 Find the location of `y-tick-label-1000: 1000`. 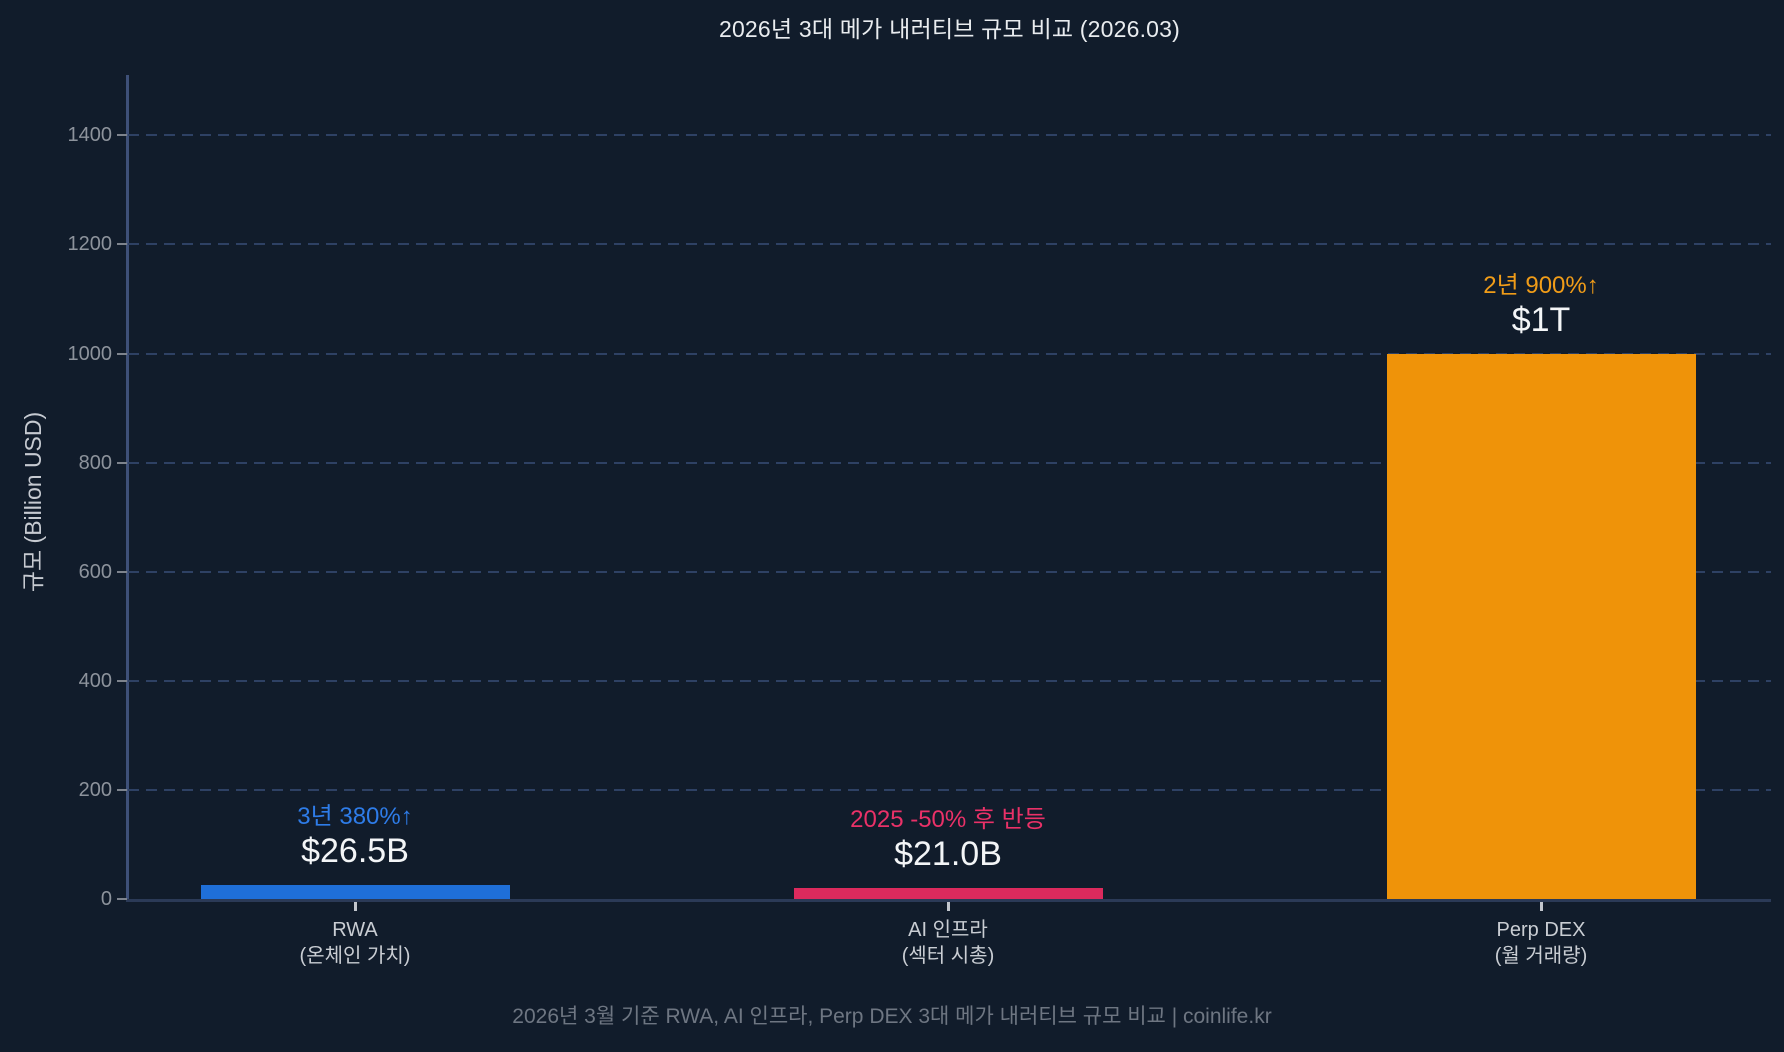

y-tick-label-1000: 1000 is located at coordinates (90, 353).